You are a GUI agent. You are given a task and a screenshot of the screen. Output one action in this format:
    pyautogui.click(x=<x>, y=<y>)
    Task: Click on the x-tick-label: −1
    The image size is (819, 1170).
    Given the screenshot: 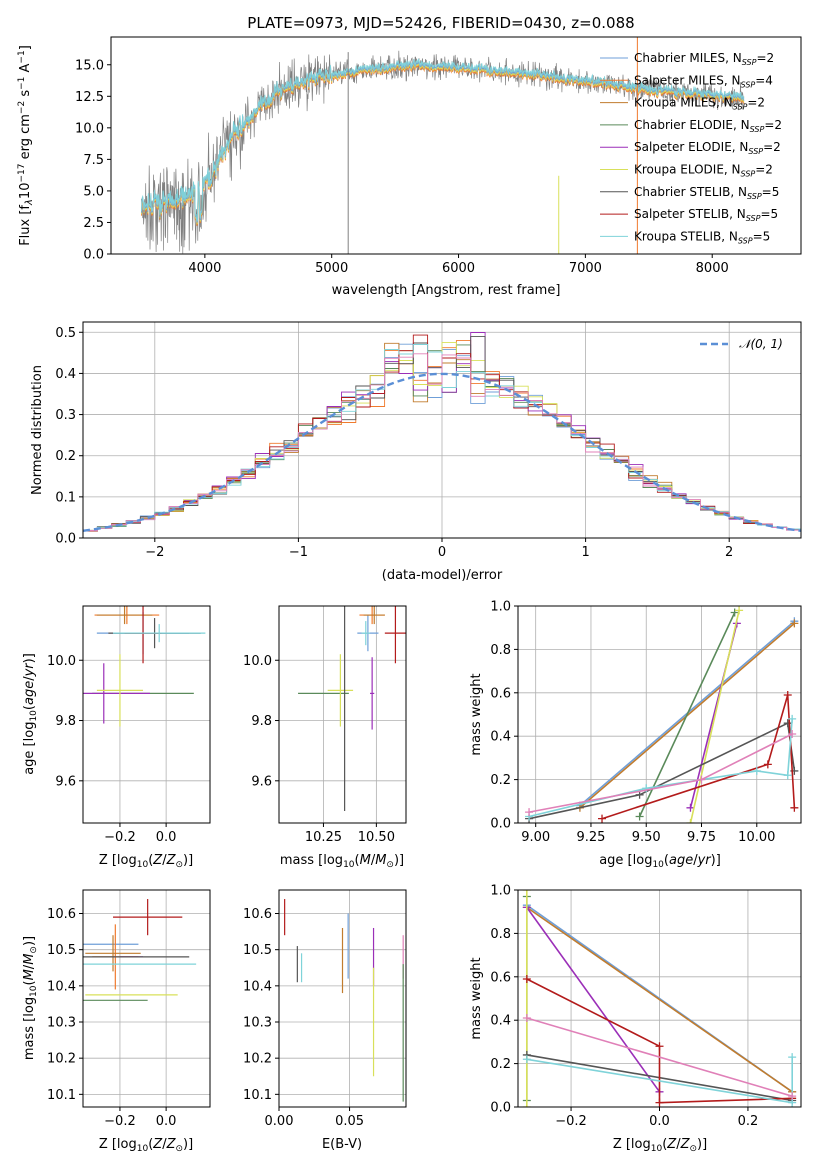 What is the action you would take?
    pyautogui.click(x=298, y=552)
    